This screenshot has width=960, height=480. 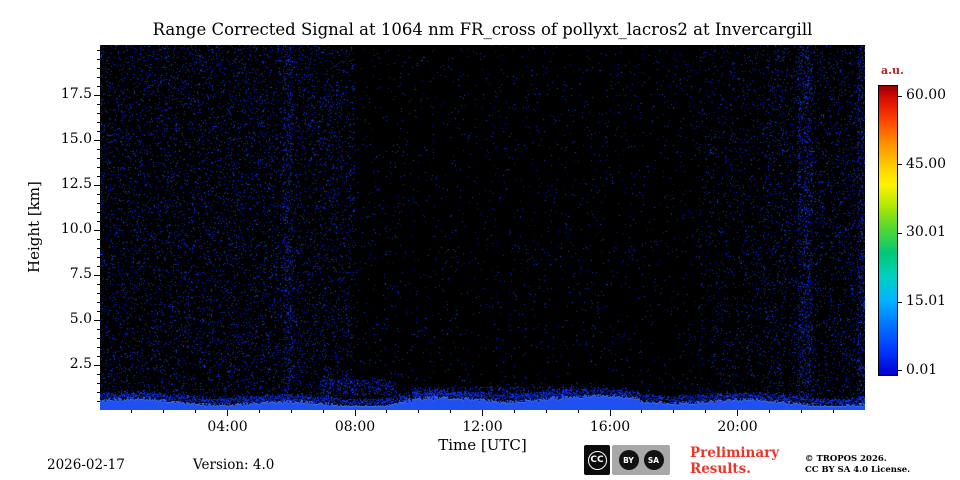 I want to click on copyright-line-1: © TROPOS 2026., so click(x=846, y=459).